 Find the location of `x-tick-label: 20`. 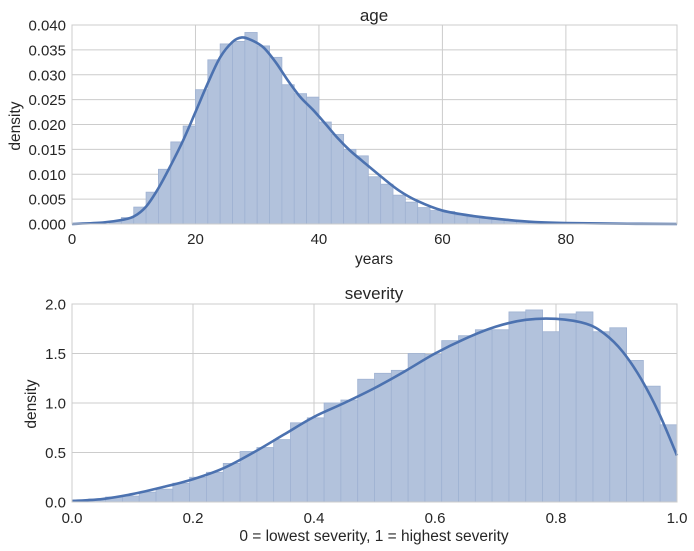

x-tick-label: 20 is located at coordinates (195, 239).